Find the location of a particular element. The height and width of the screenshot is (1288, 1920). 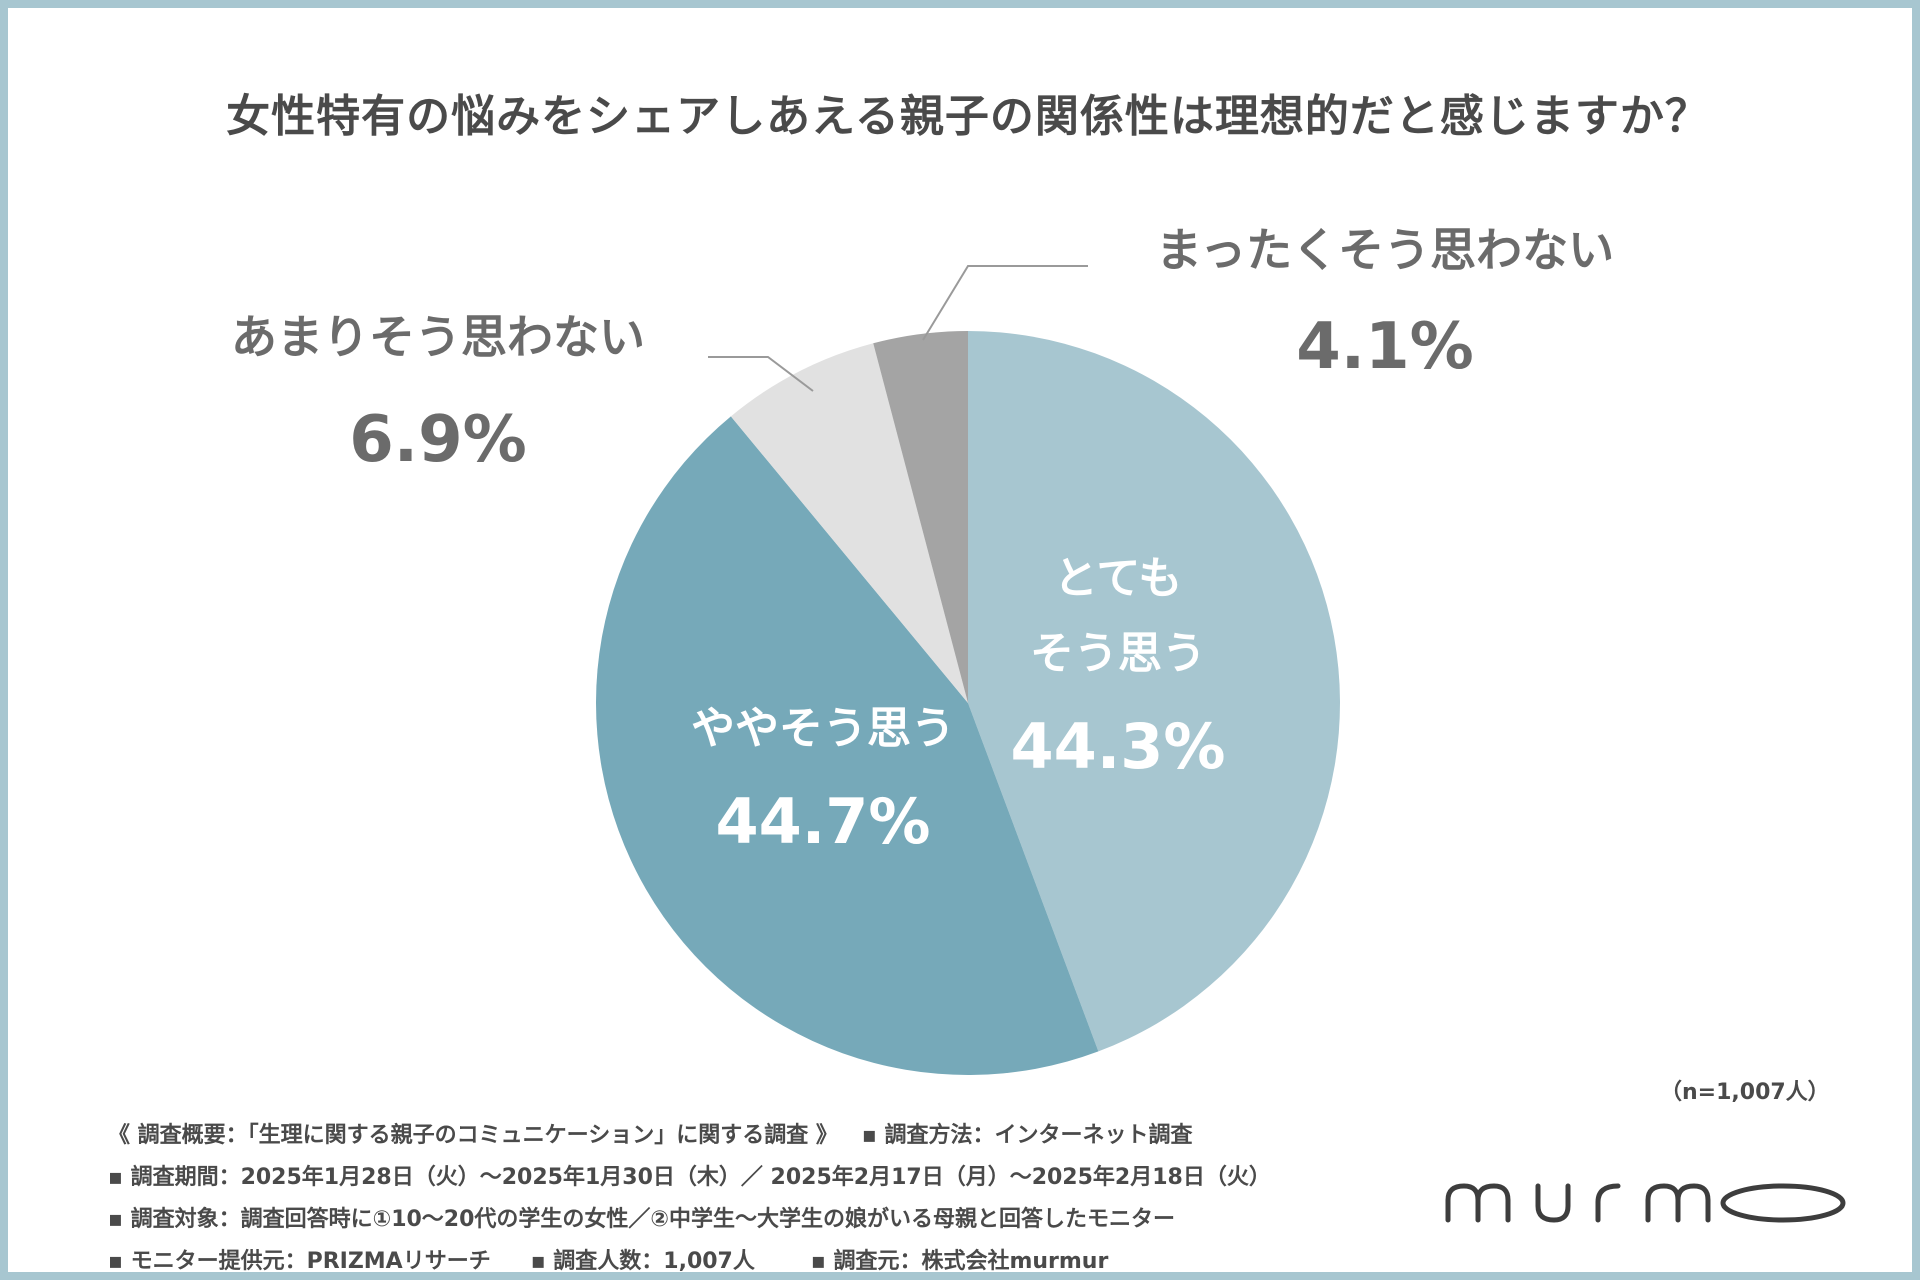

value-somewhat-agree: 44.7% is located at coordinates (822, 821).